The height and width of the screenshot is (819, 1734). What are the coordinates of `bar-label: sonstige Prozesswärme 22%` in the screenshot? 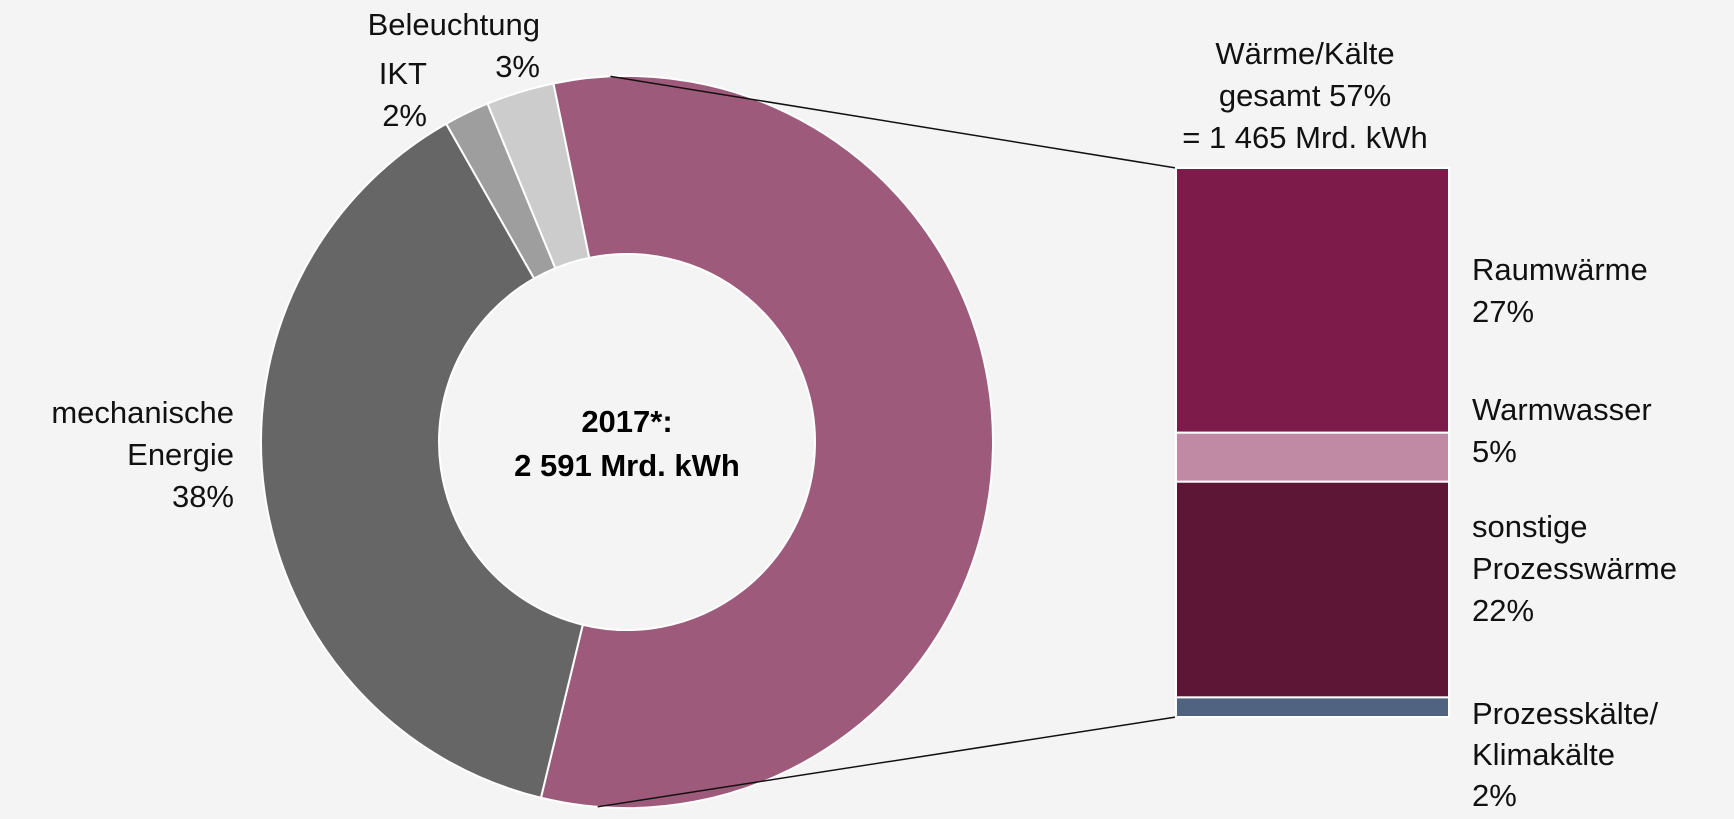 It's located at (1574, 569).